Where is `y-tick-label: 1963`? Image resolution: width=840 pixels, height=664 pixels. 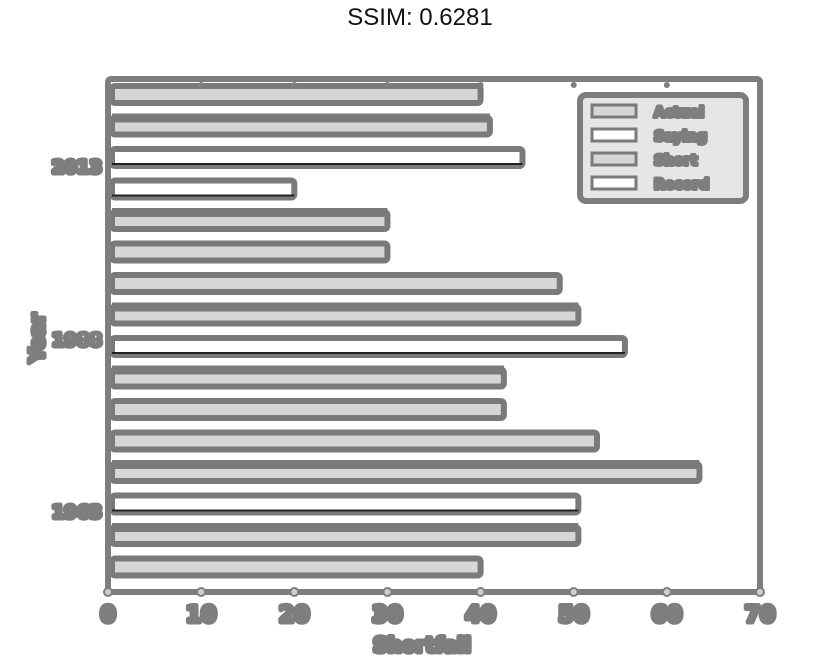
y-tick-label: 1963 is located at coordinates (77, 512).